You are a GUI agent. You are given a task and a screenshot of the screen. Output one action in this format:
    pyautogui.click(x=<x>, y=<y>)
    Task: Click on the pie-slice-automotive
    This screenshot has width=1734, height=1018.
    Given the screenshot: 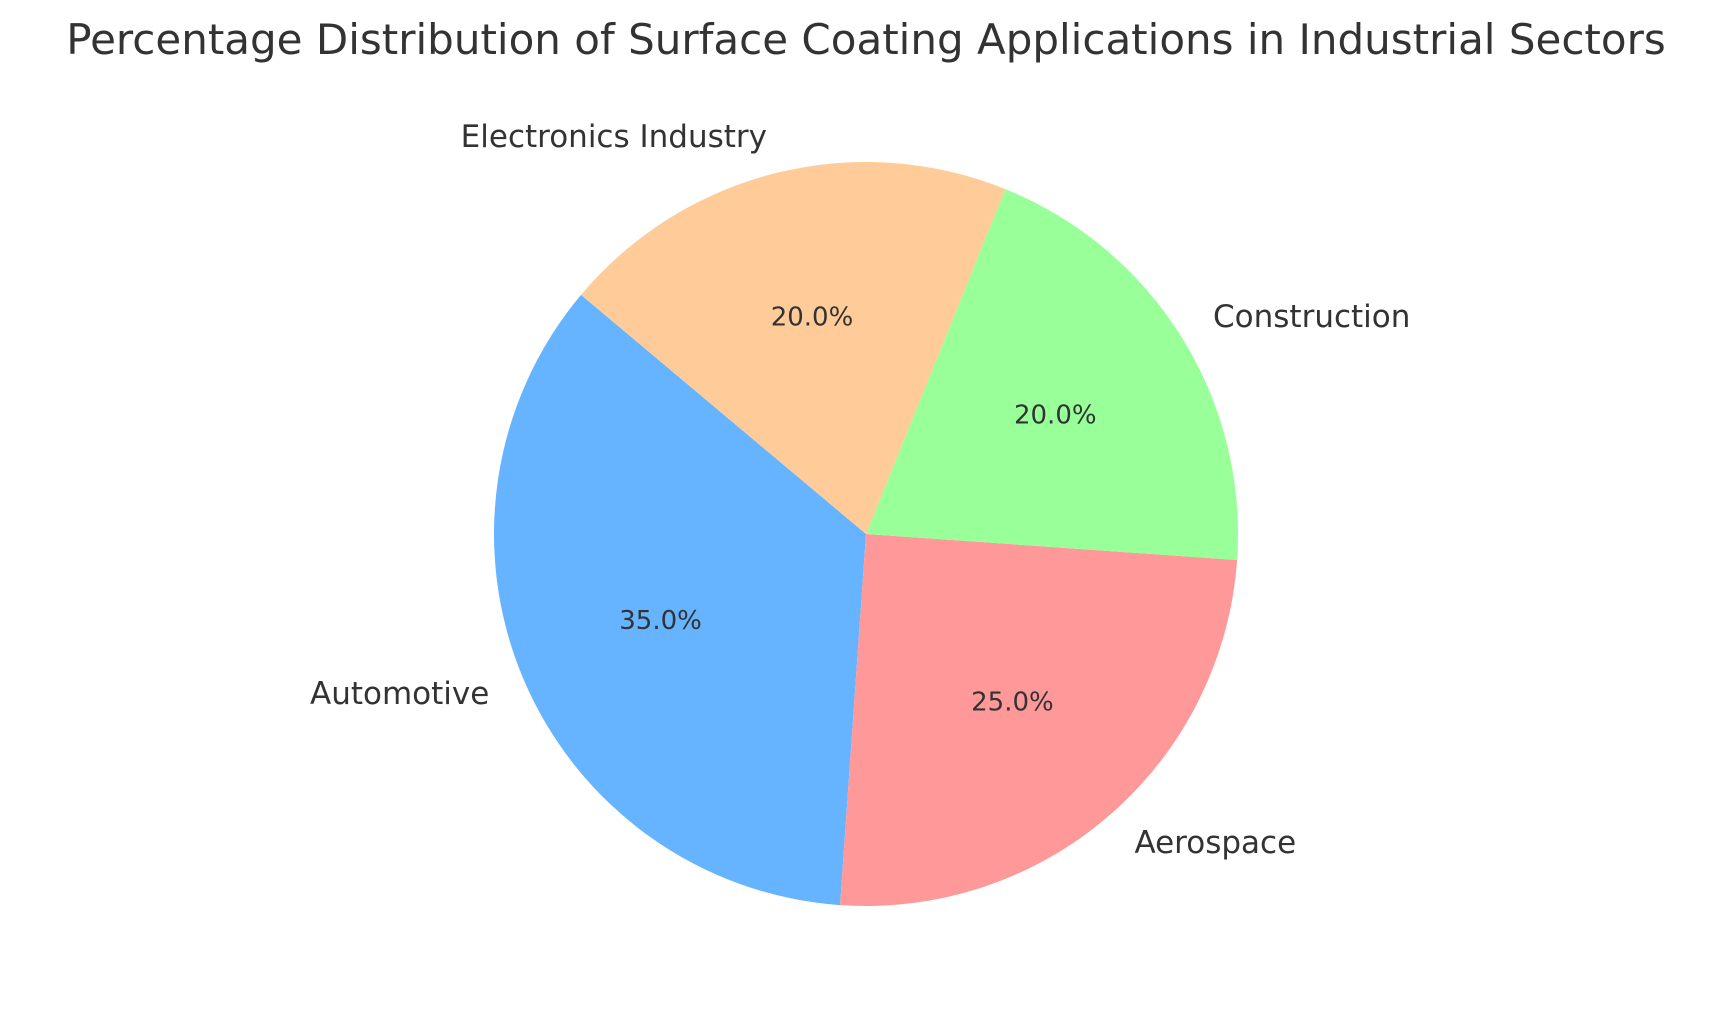 What is the action you would take?
    pyautogui.click(x=679, y=600)
    